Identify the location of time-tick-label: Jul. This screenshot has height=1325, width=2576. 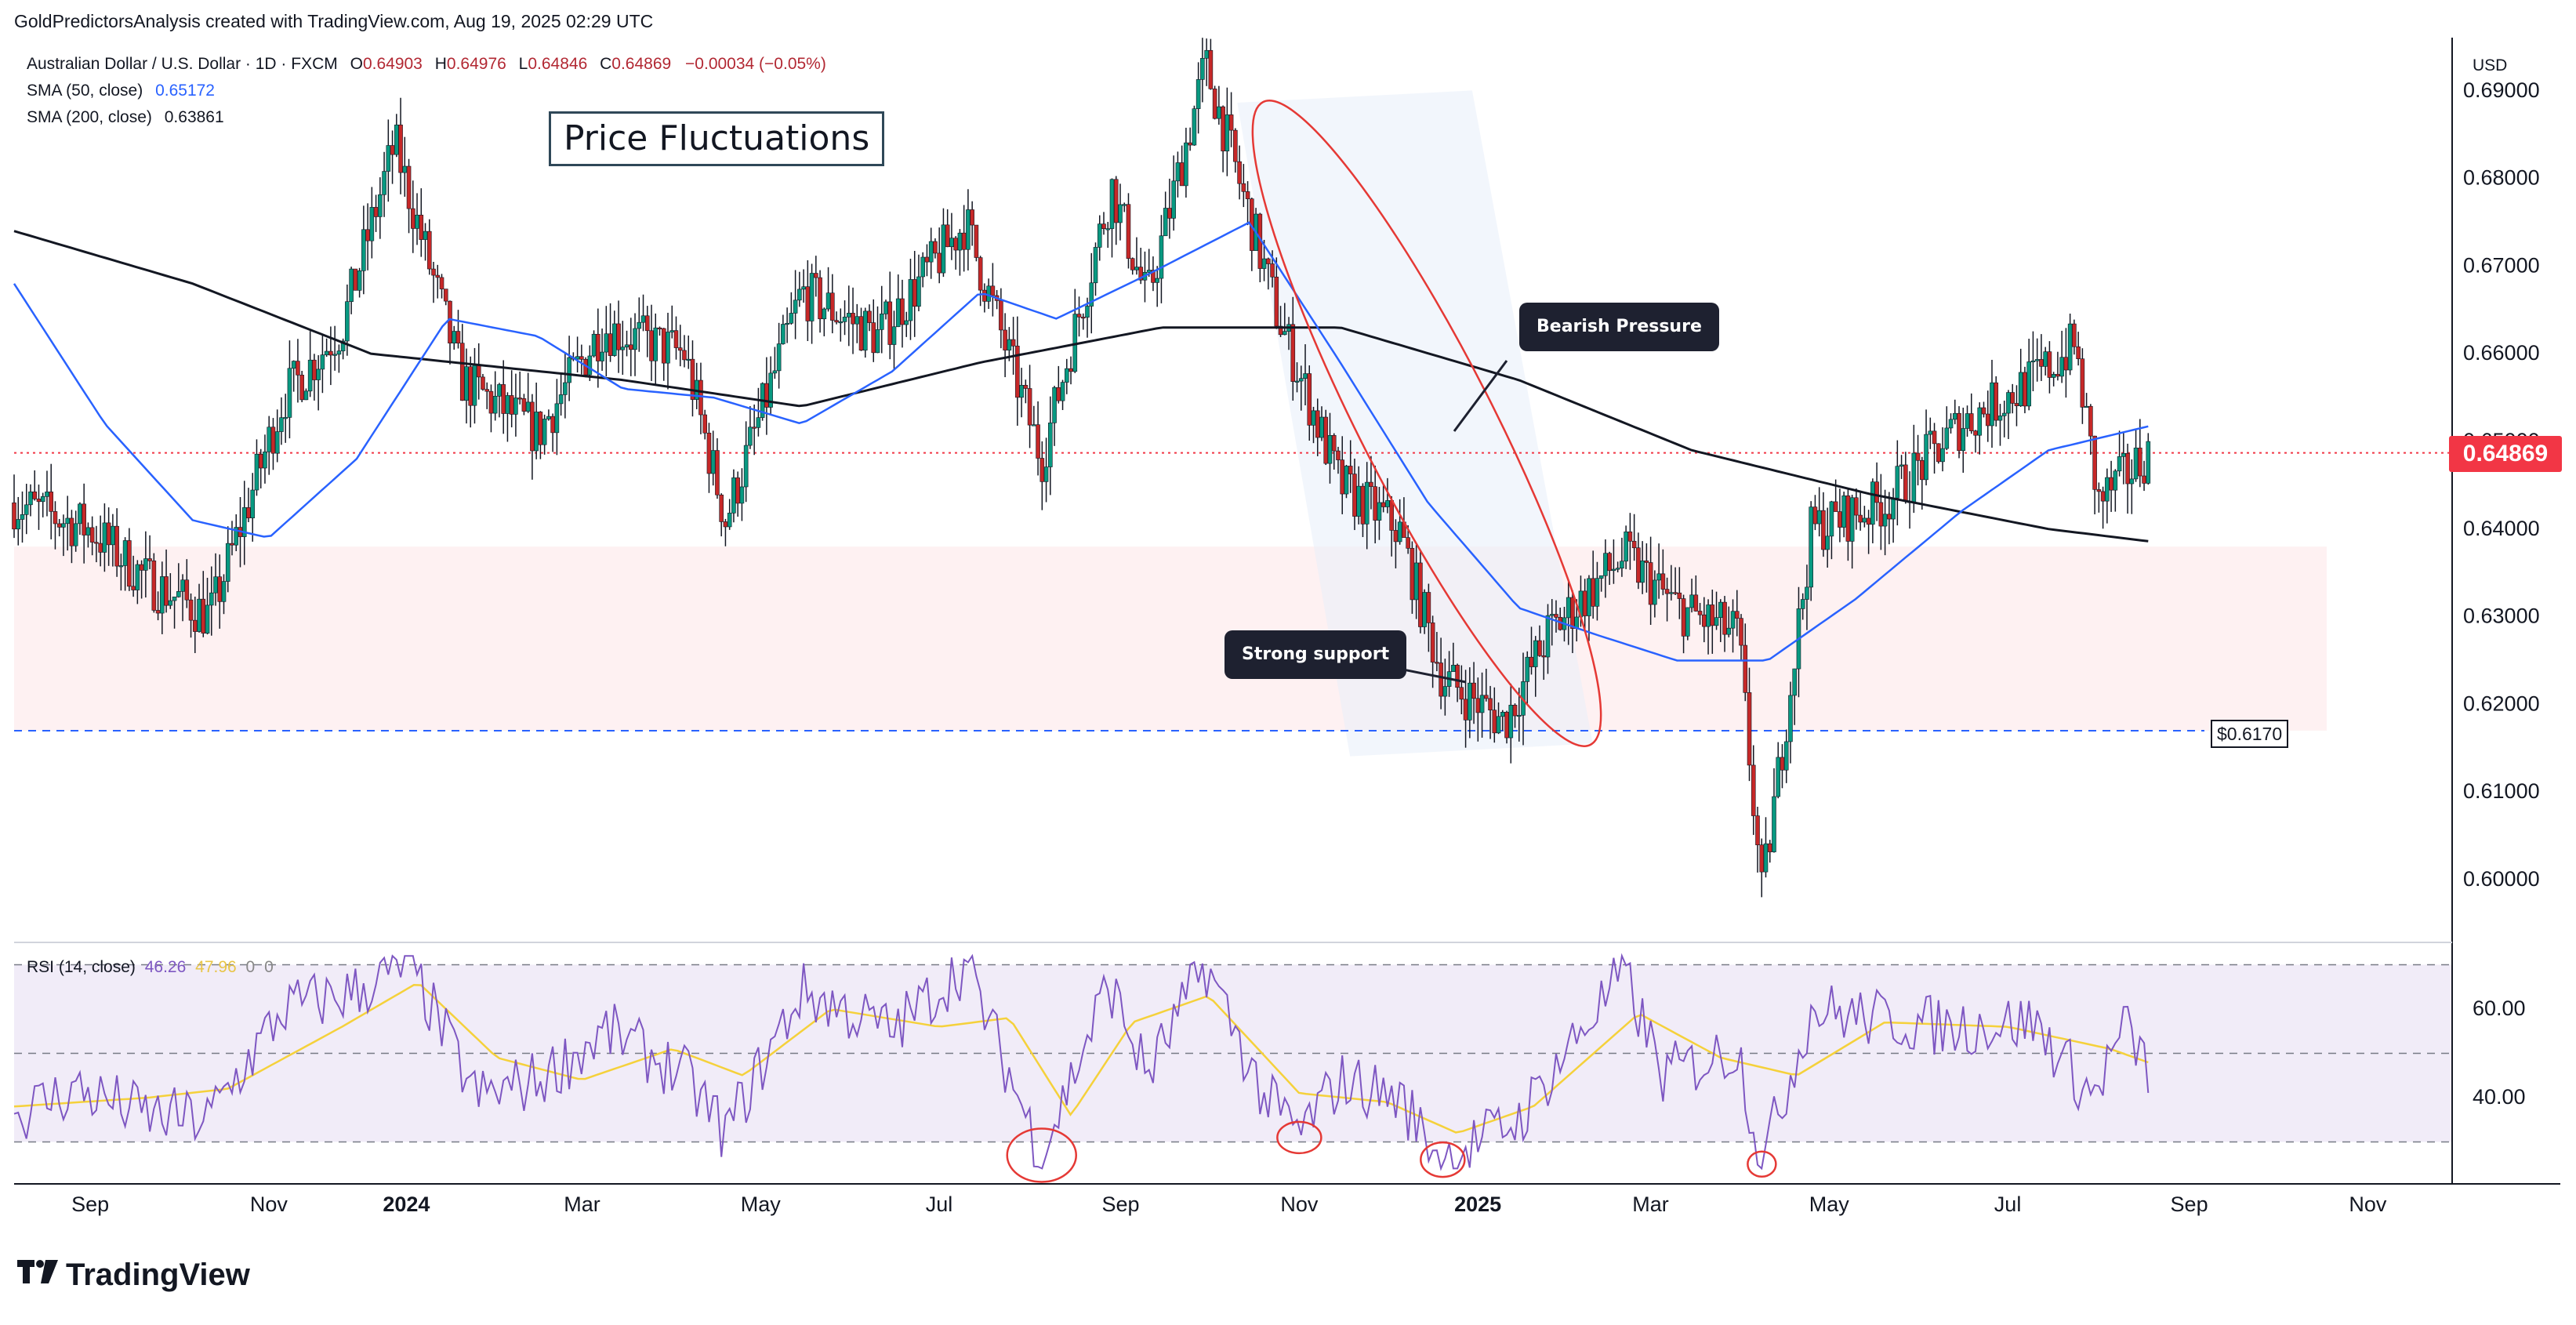
(940, 1204).